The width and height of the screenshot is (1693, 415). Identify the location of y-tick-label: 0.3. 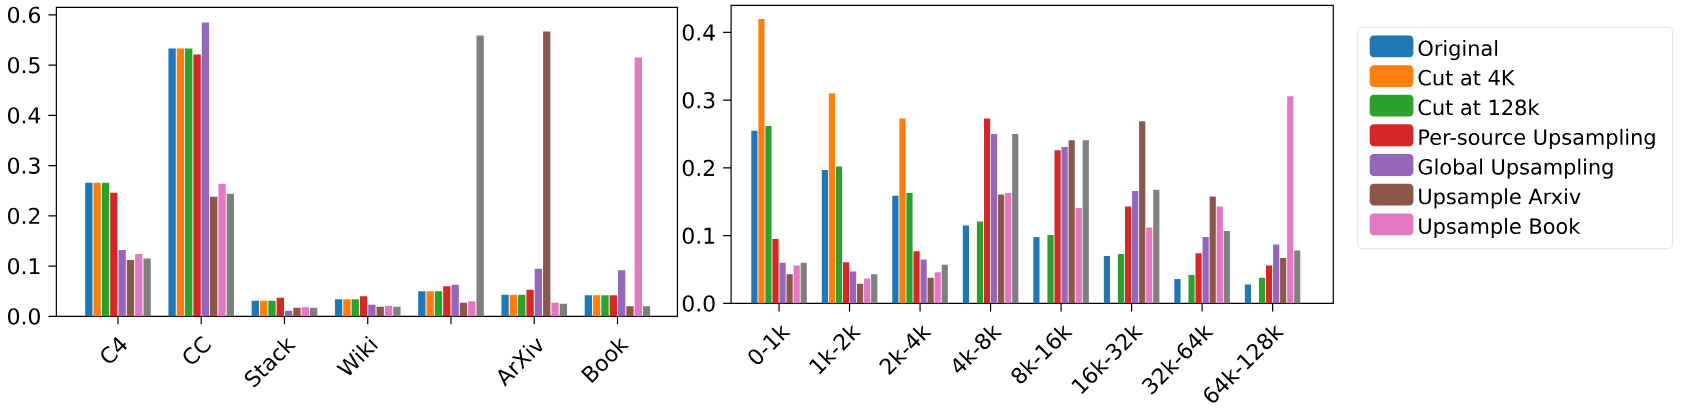
(698, 100).